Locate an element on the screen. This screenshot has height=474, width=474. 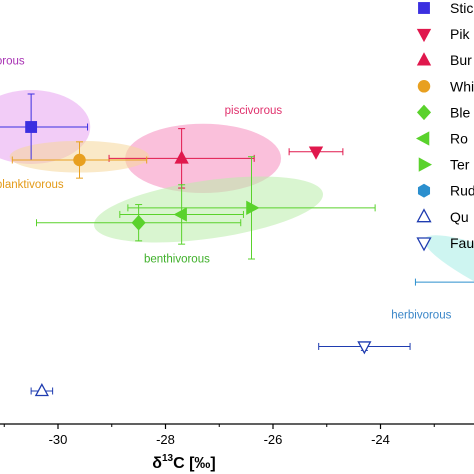
x-tick-label: -24 is located at coordinates (380, 439).